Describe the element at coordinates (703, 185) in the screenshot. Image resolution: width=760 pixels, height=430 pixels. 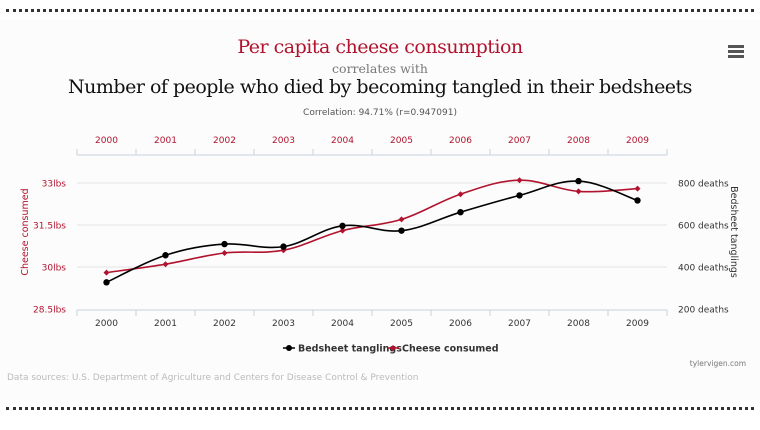
I see `right-tick-label: 800 deaths` at that location.